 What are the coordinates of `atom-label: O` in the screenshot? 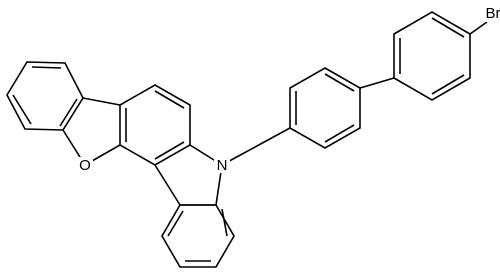 It's located at (85, 165).